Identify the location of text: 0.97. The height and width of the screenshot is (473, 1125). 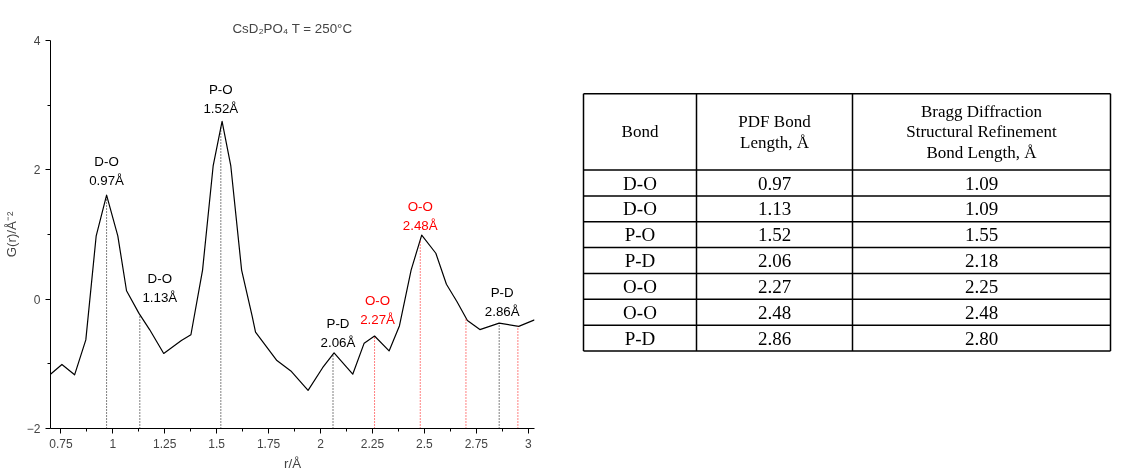
(774, 183).